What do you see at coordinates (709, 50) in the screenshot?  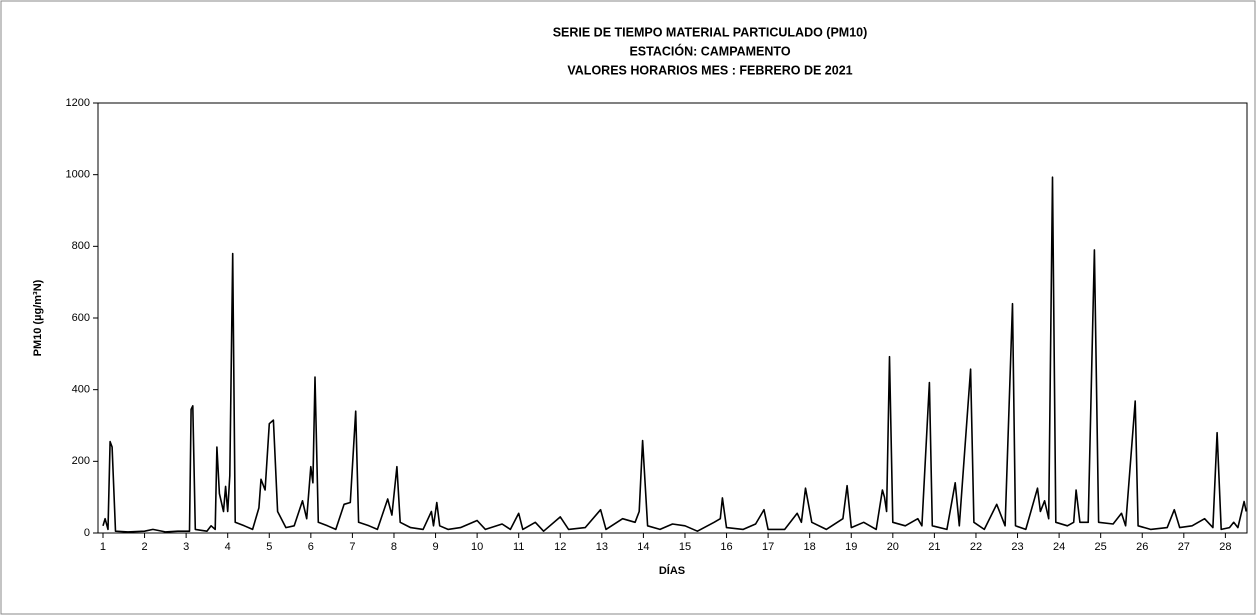 I see `chart-title: ESTACIÓN: CAMPAMENTO` at bounding box center [709, 50].